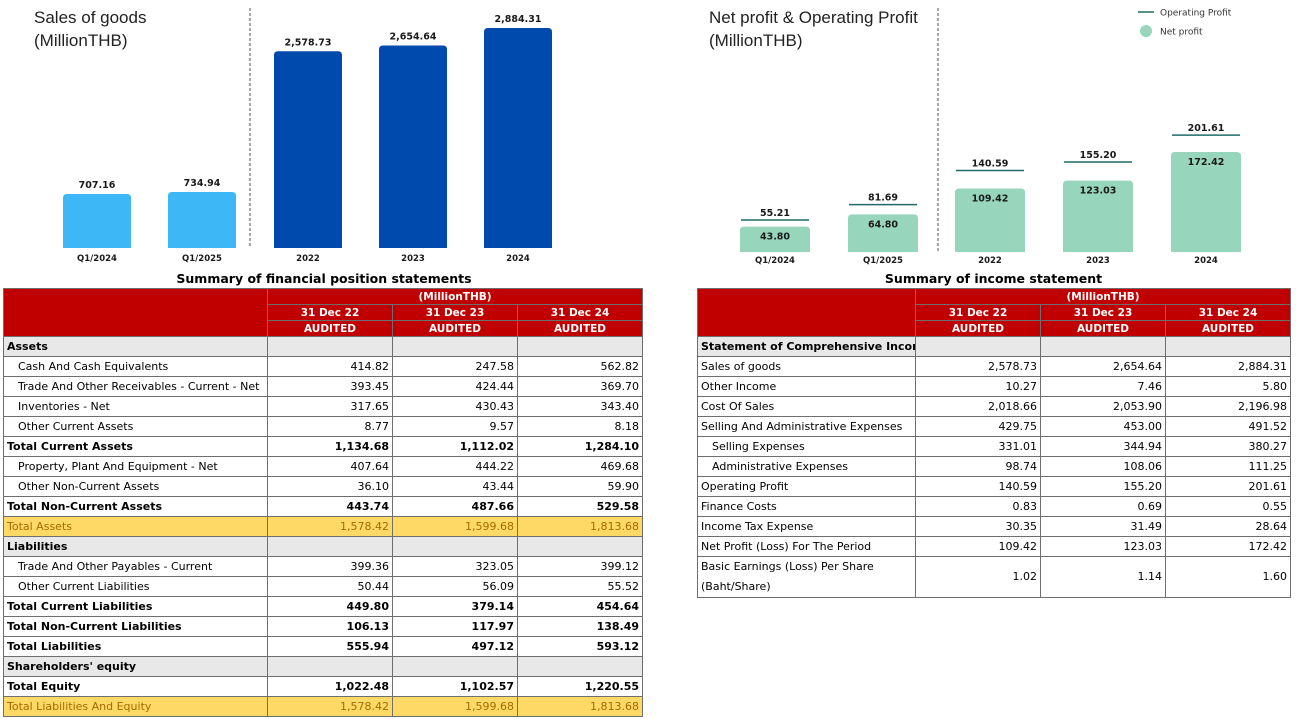 The height and width of the screenshot is (719, 1296). I want to click on row-label: Finance Costs, so click(806, 506).